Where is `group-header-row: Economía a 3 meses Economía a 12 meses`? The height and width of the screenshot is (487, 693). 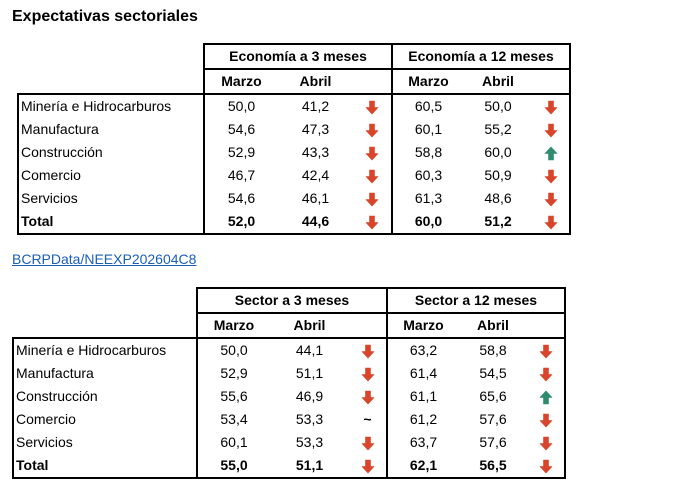
group-header-row: Economía a 3 meses Economía a 12 meses is located at coordinates (294, 56).